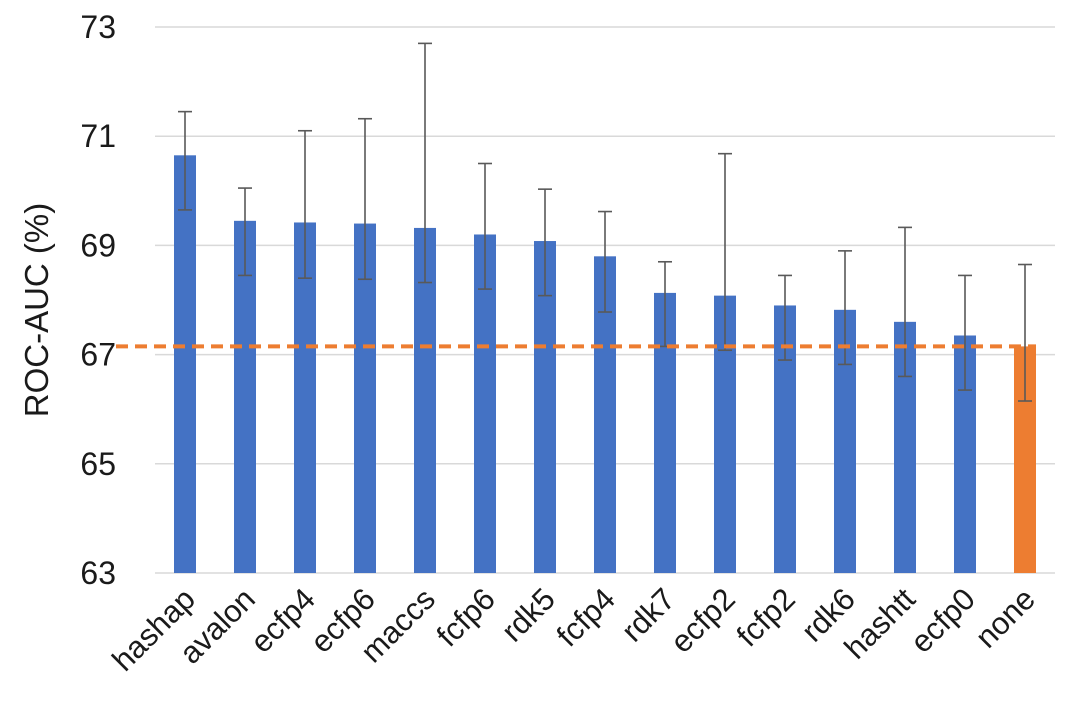  Describe the element at coordinates (485, 226) in the screenshot. I see `error-bar-fcfp6` at that location.